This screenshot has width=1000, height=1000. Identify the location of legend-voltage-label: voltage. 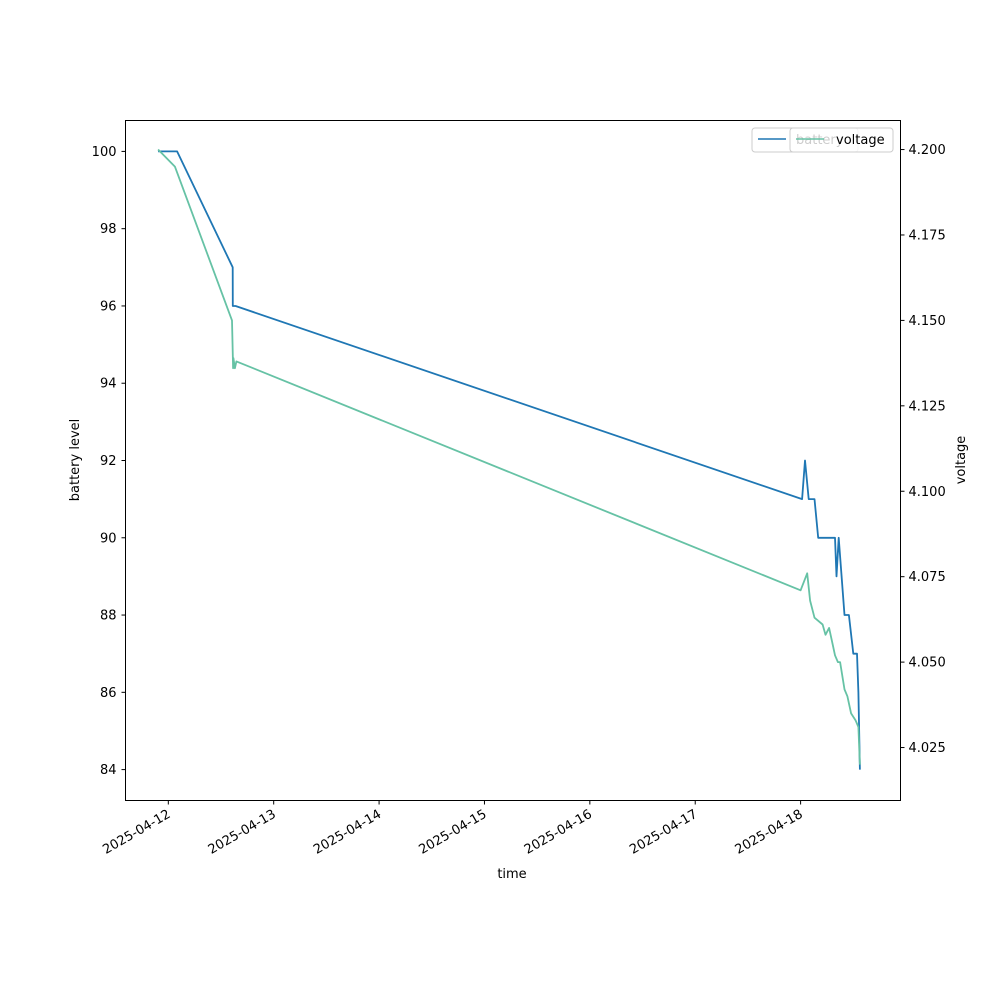
(860, 140).